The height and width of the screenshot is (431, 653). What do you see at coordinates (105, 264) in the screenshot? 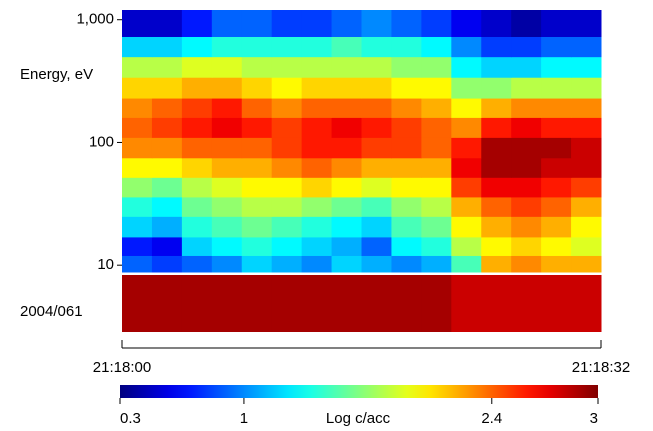
I see `y-tick-label: 10` at bounding box center [105, 264].